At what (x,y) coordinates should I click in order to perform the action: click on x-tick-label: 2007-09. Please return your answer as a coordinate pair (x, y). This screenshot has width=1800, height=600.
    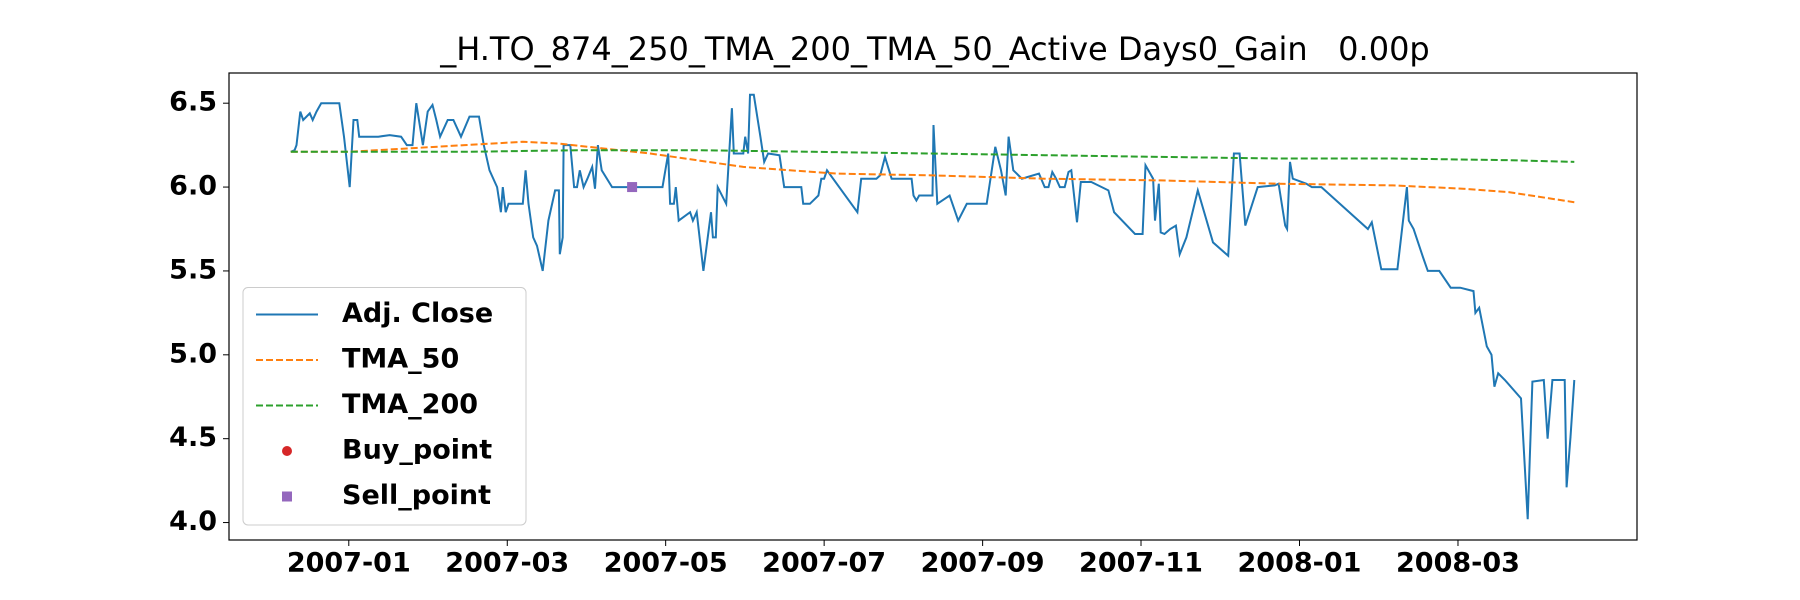
    Looking at the image, I should click on (983, 563).